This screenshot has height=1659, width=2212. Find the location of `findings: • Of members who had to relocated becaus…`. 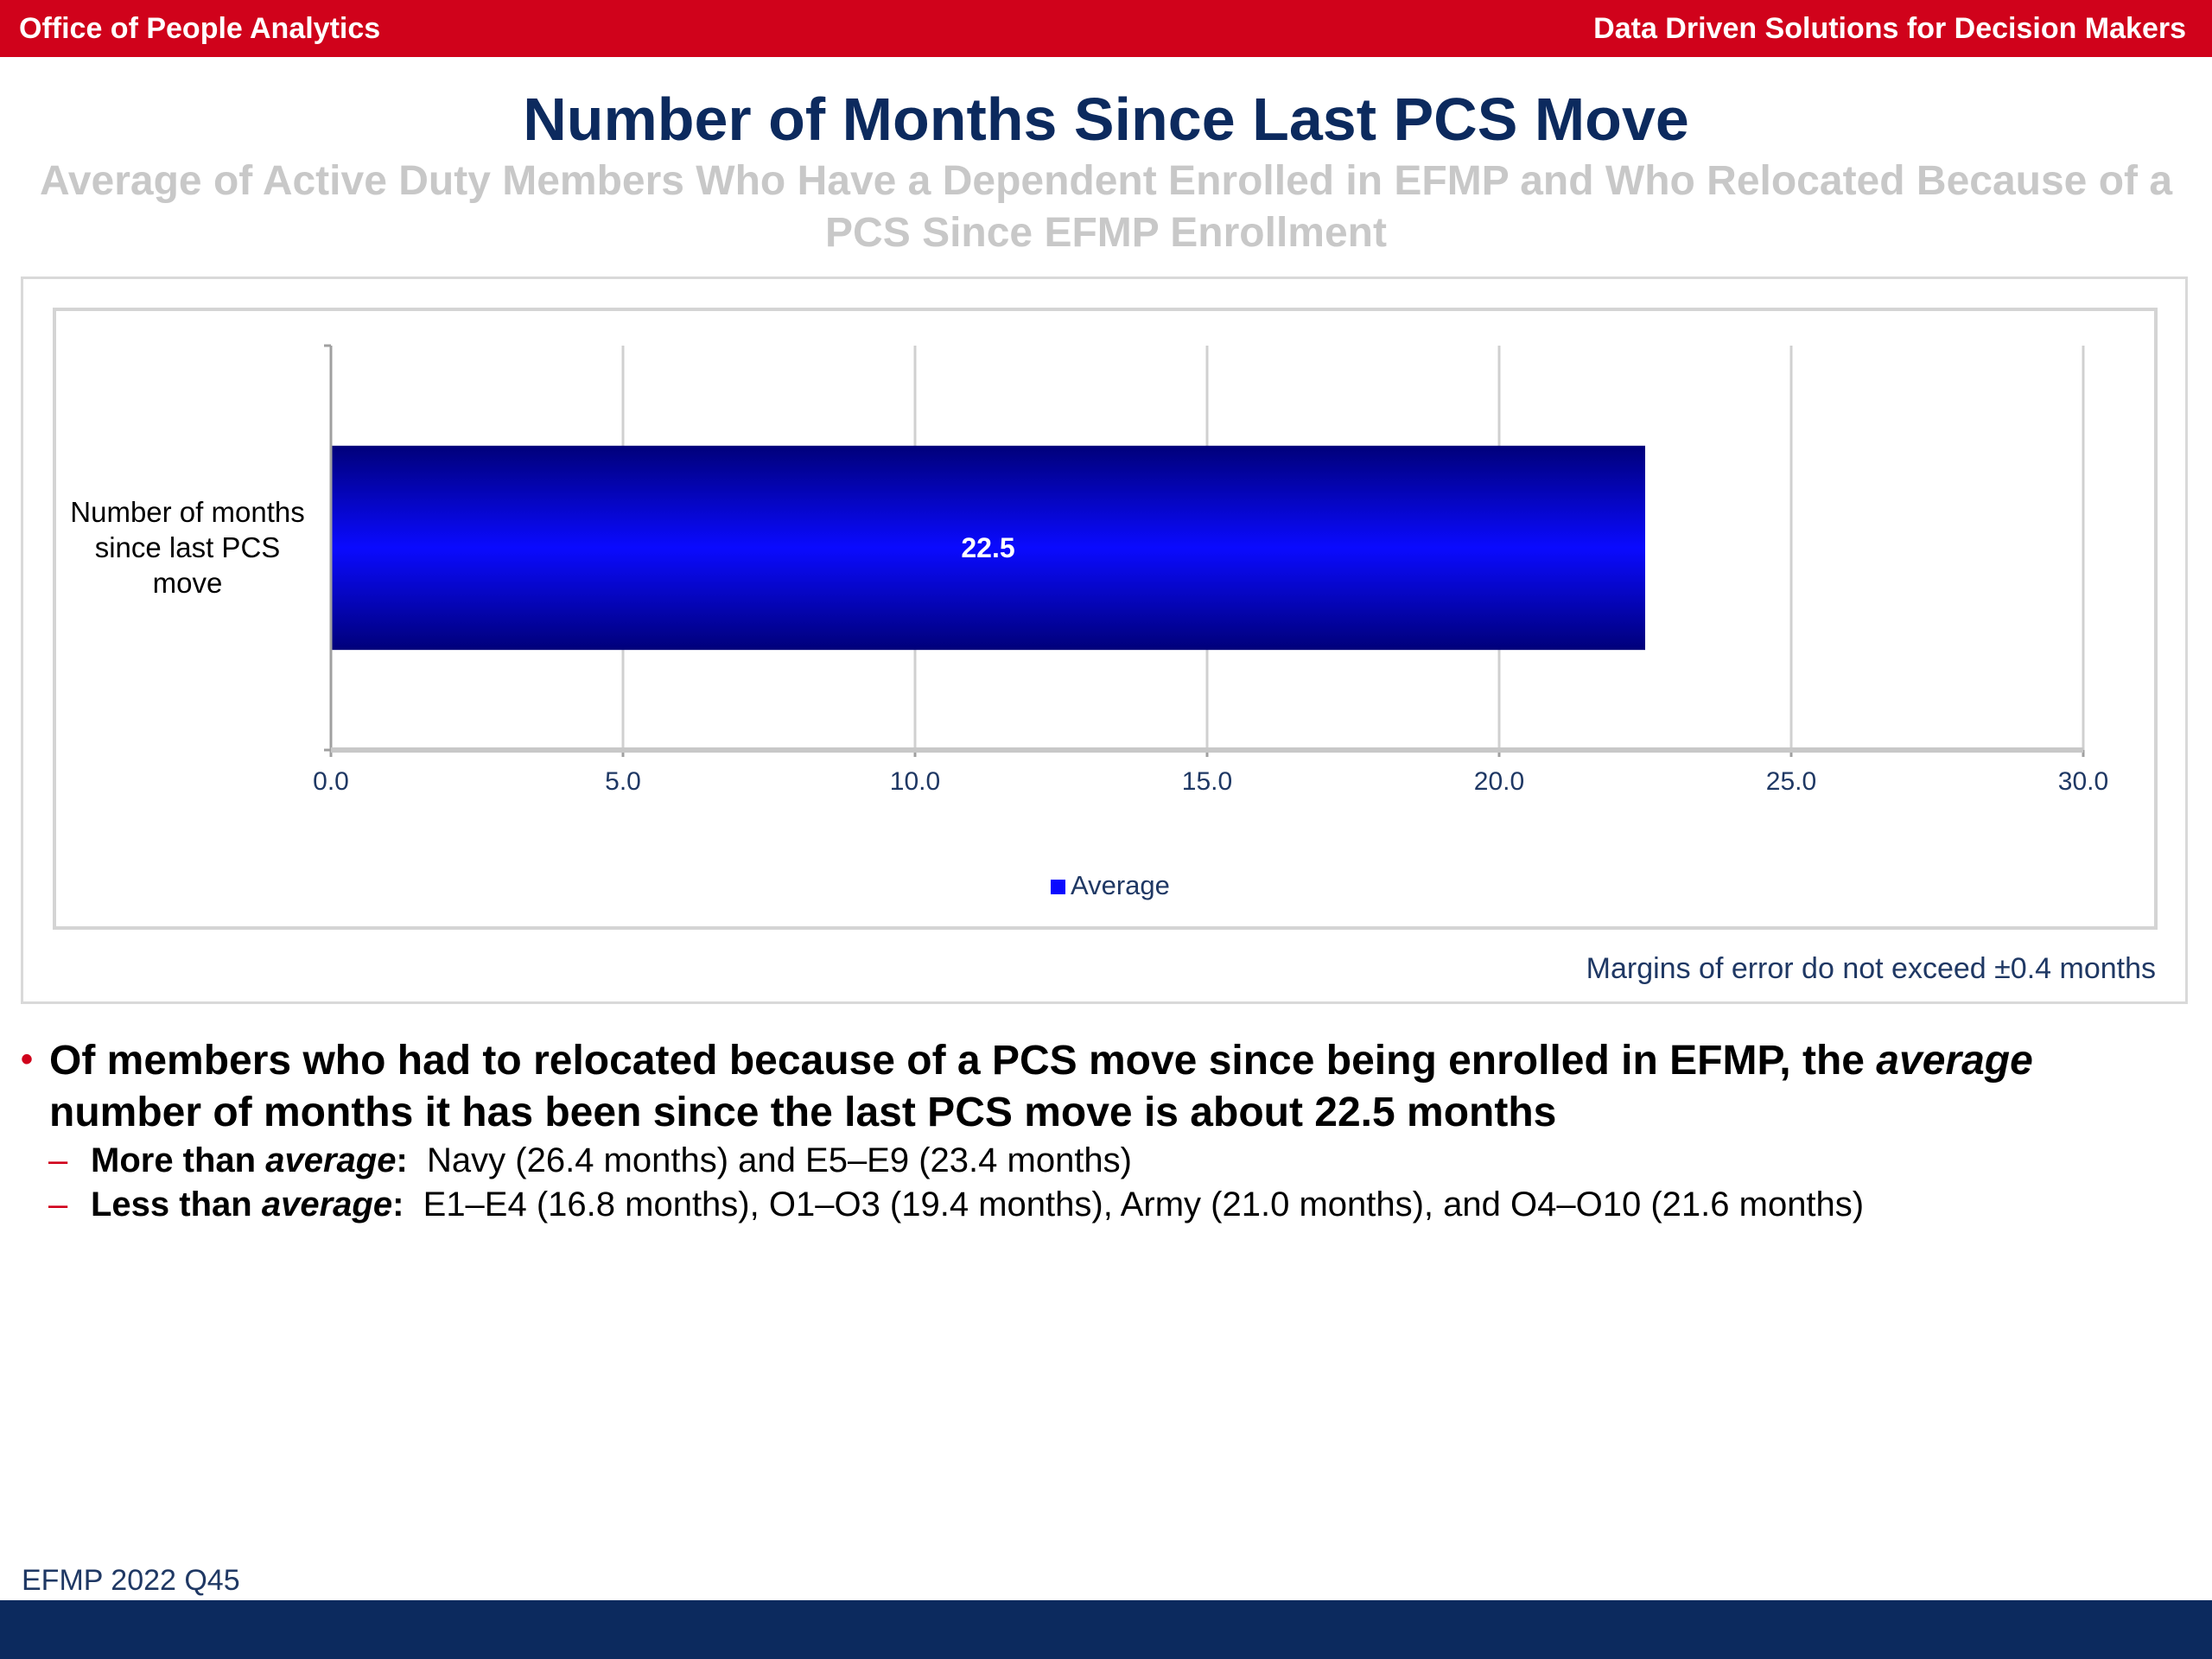

findings: • Of members who had to relocated becaus… is located at coordinates (1101, 1131).